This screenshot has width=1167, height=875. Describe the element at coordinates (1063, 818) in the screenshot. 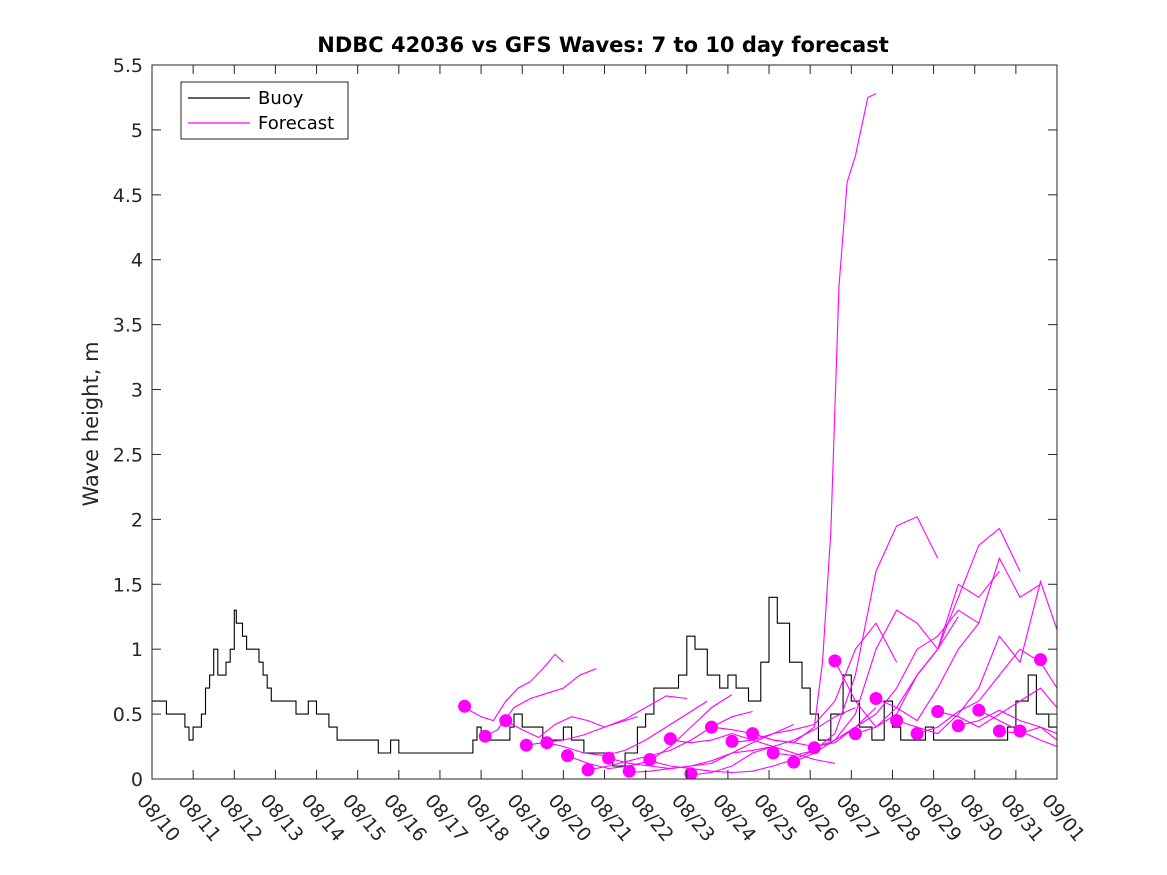

I see `x-tick-label: 09/01` at that location.